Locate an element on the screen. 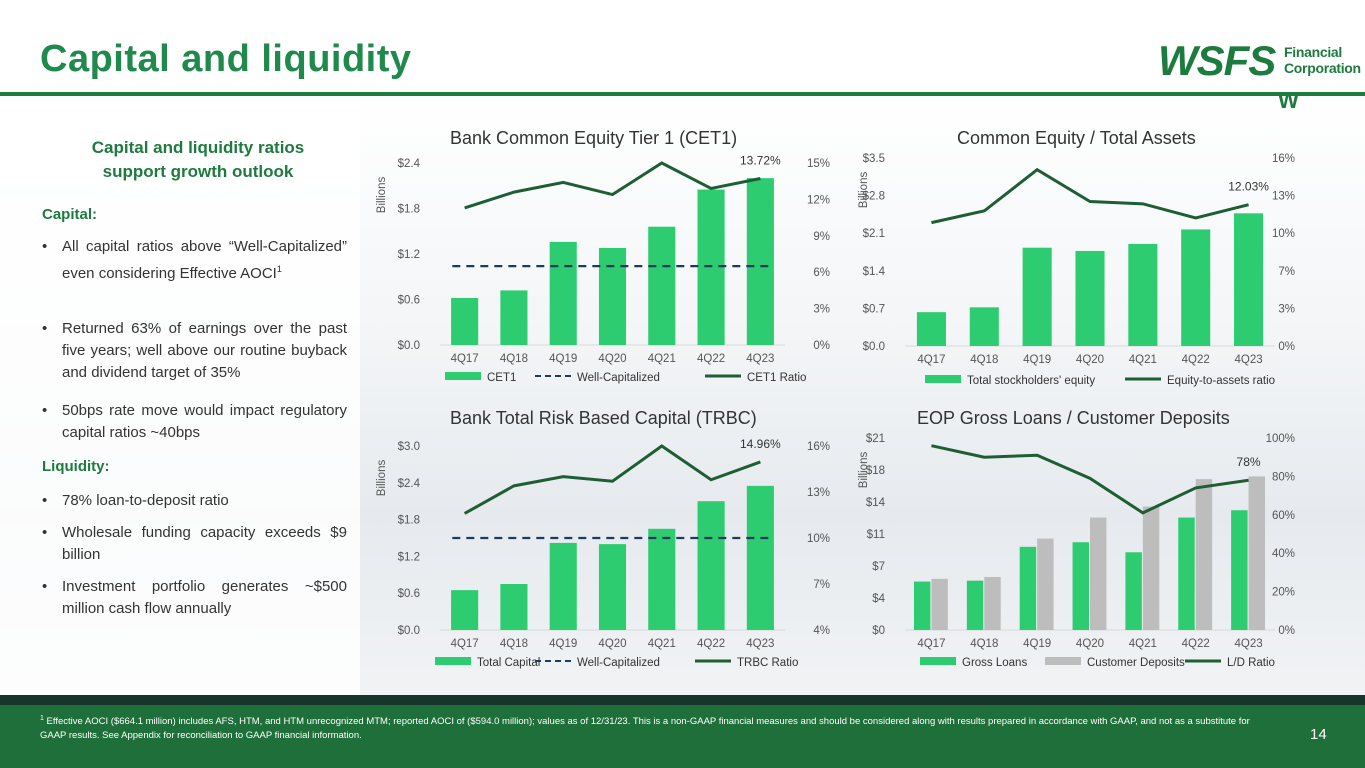  legend-label: Well-Capitalized is located at coordinates (618, 378).